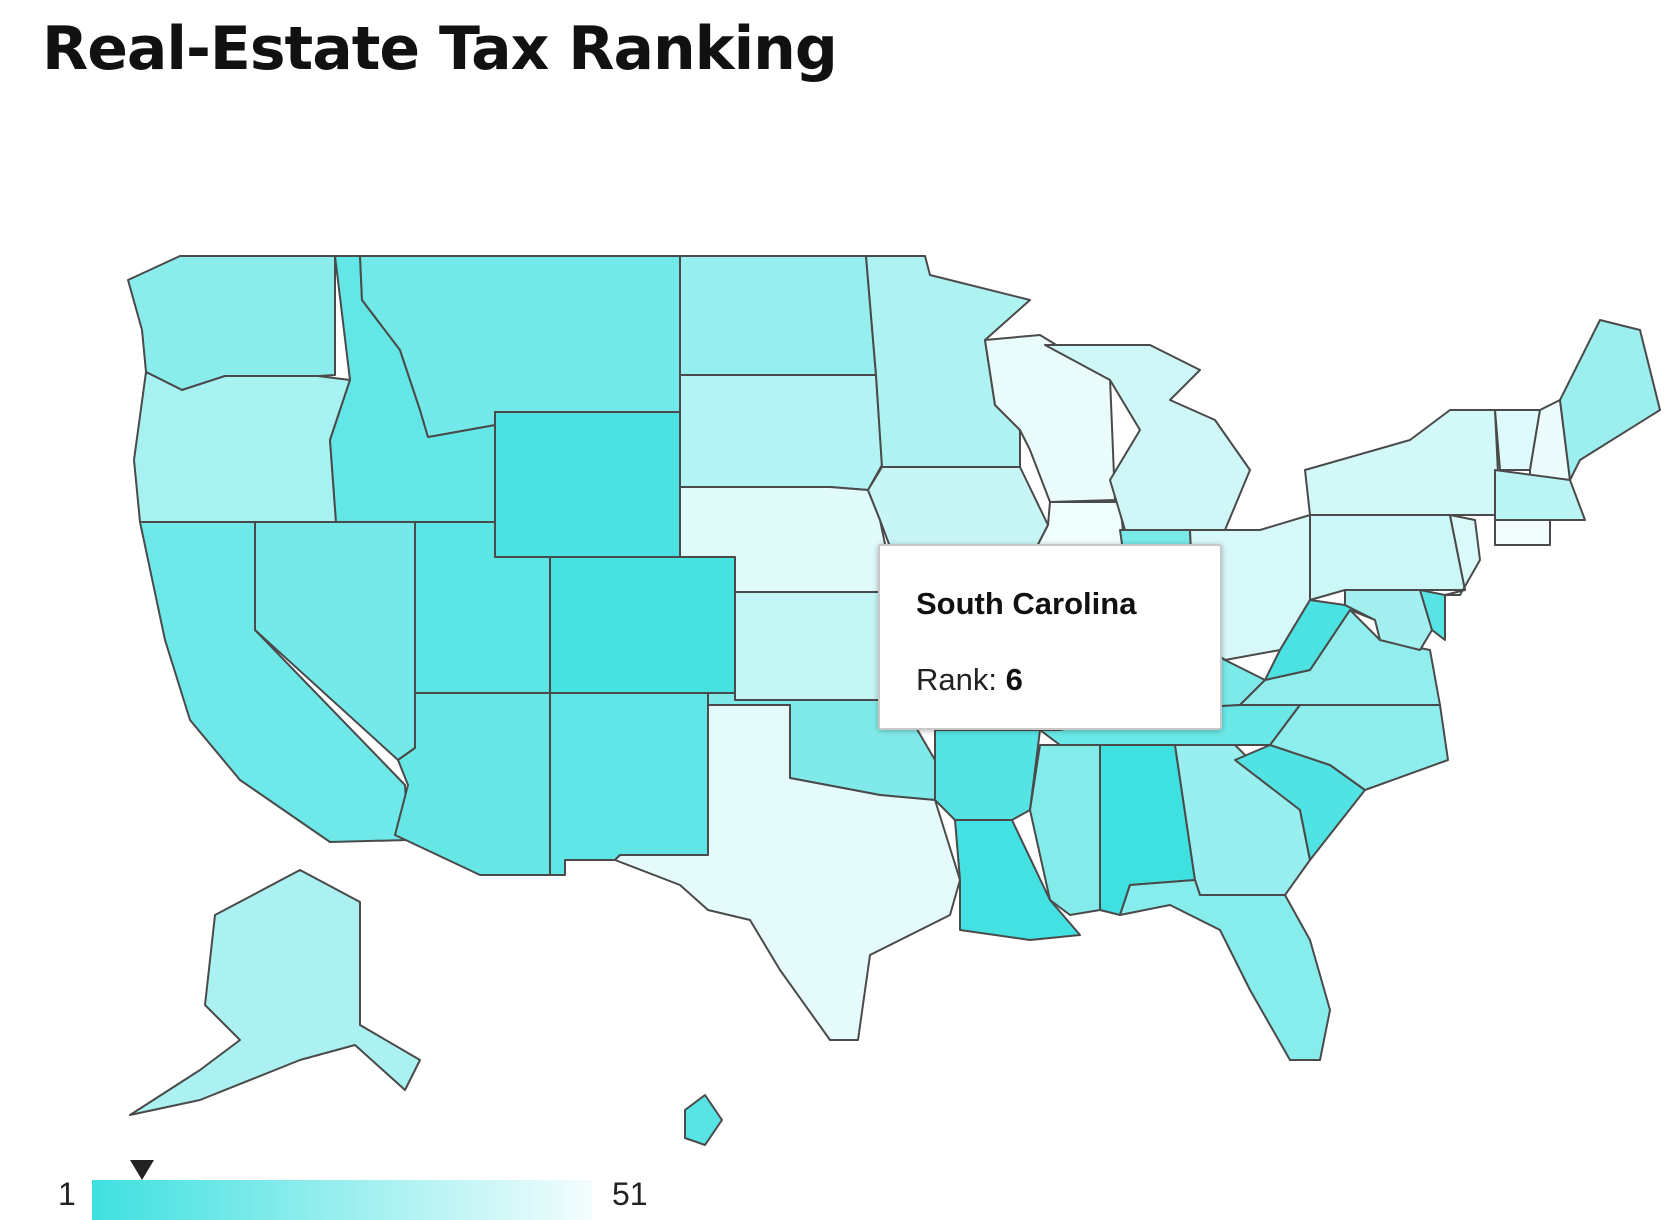 The width and height of the screenshot is (1670, 1220). Describe the element at coordinates (440, 49) in the screenshot. I see `page-title: Real-Estate Tax Ranking` at that location.